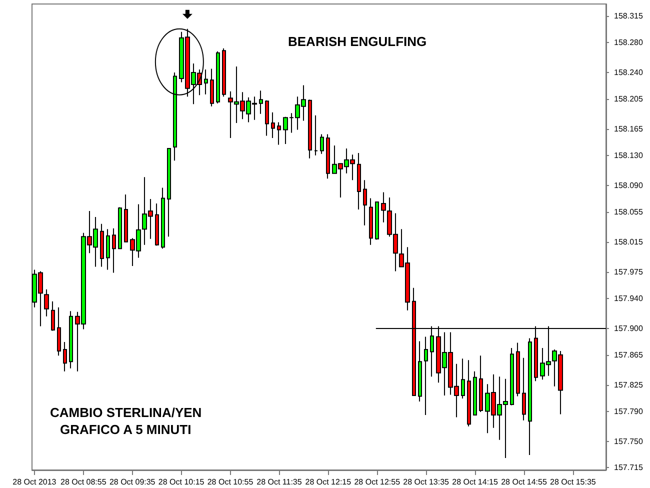 Image resolution: width=650 pixels, height=488 pixels. Describe the element at coordinates (629, 355) in the screenshot. I see `y-tick-label: 157.865` at that location.